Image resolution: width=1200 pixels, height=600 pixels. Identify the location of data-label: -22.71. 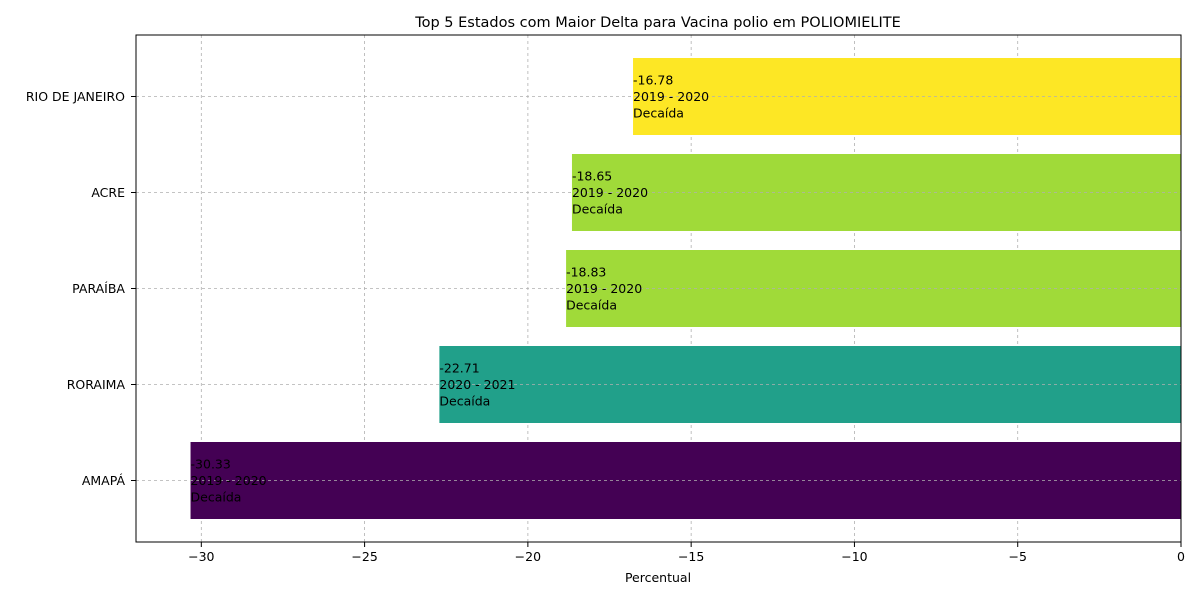
(459, 368).